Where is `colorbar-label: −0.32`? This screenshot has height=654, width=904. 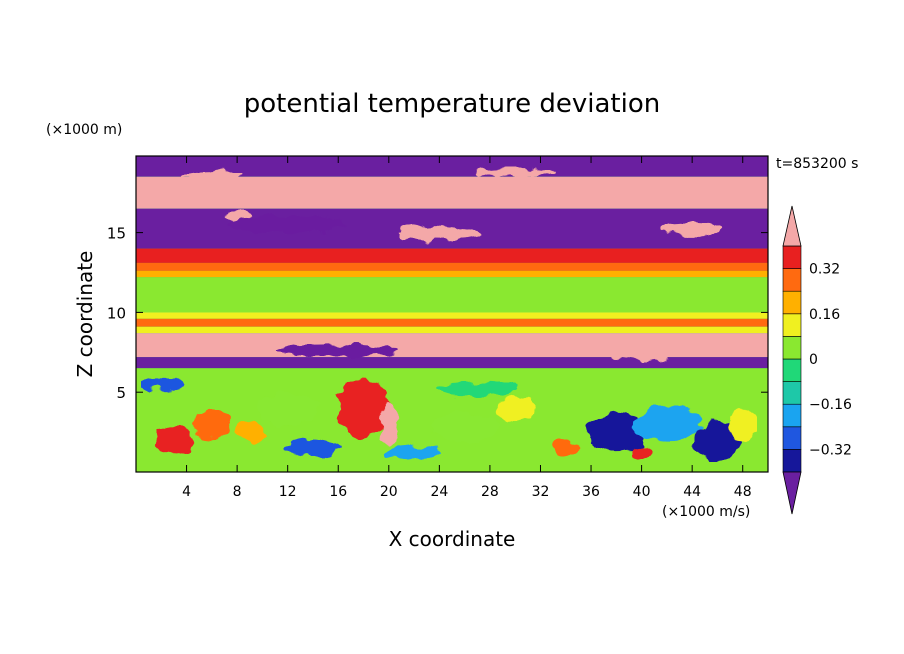
colorbar-label: −0.32 is located at coordinates (830, 450).